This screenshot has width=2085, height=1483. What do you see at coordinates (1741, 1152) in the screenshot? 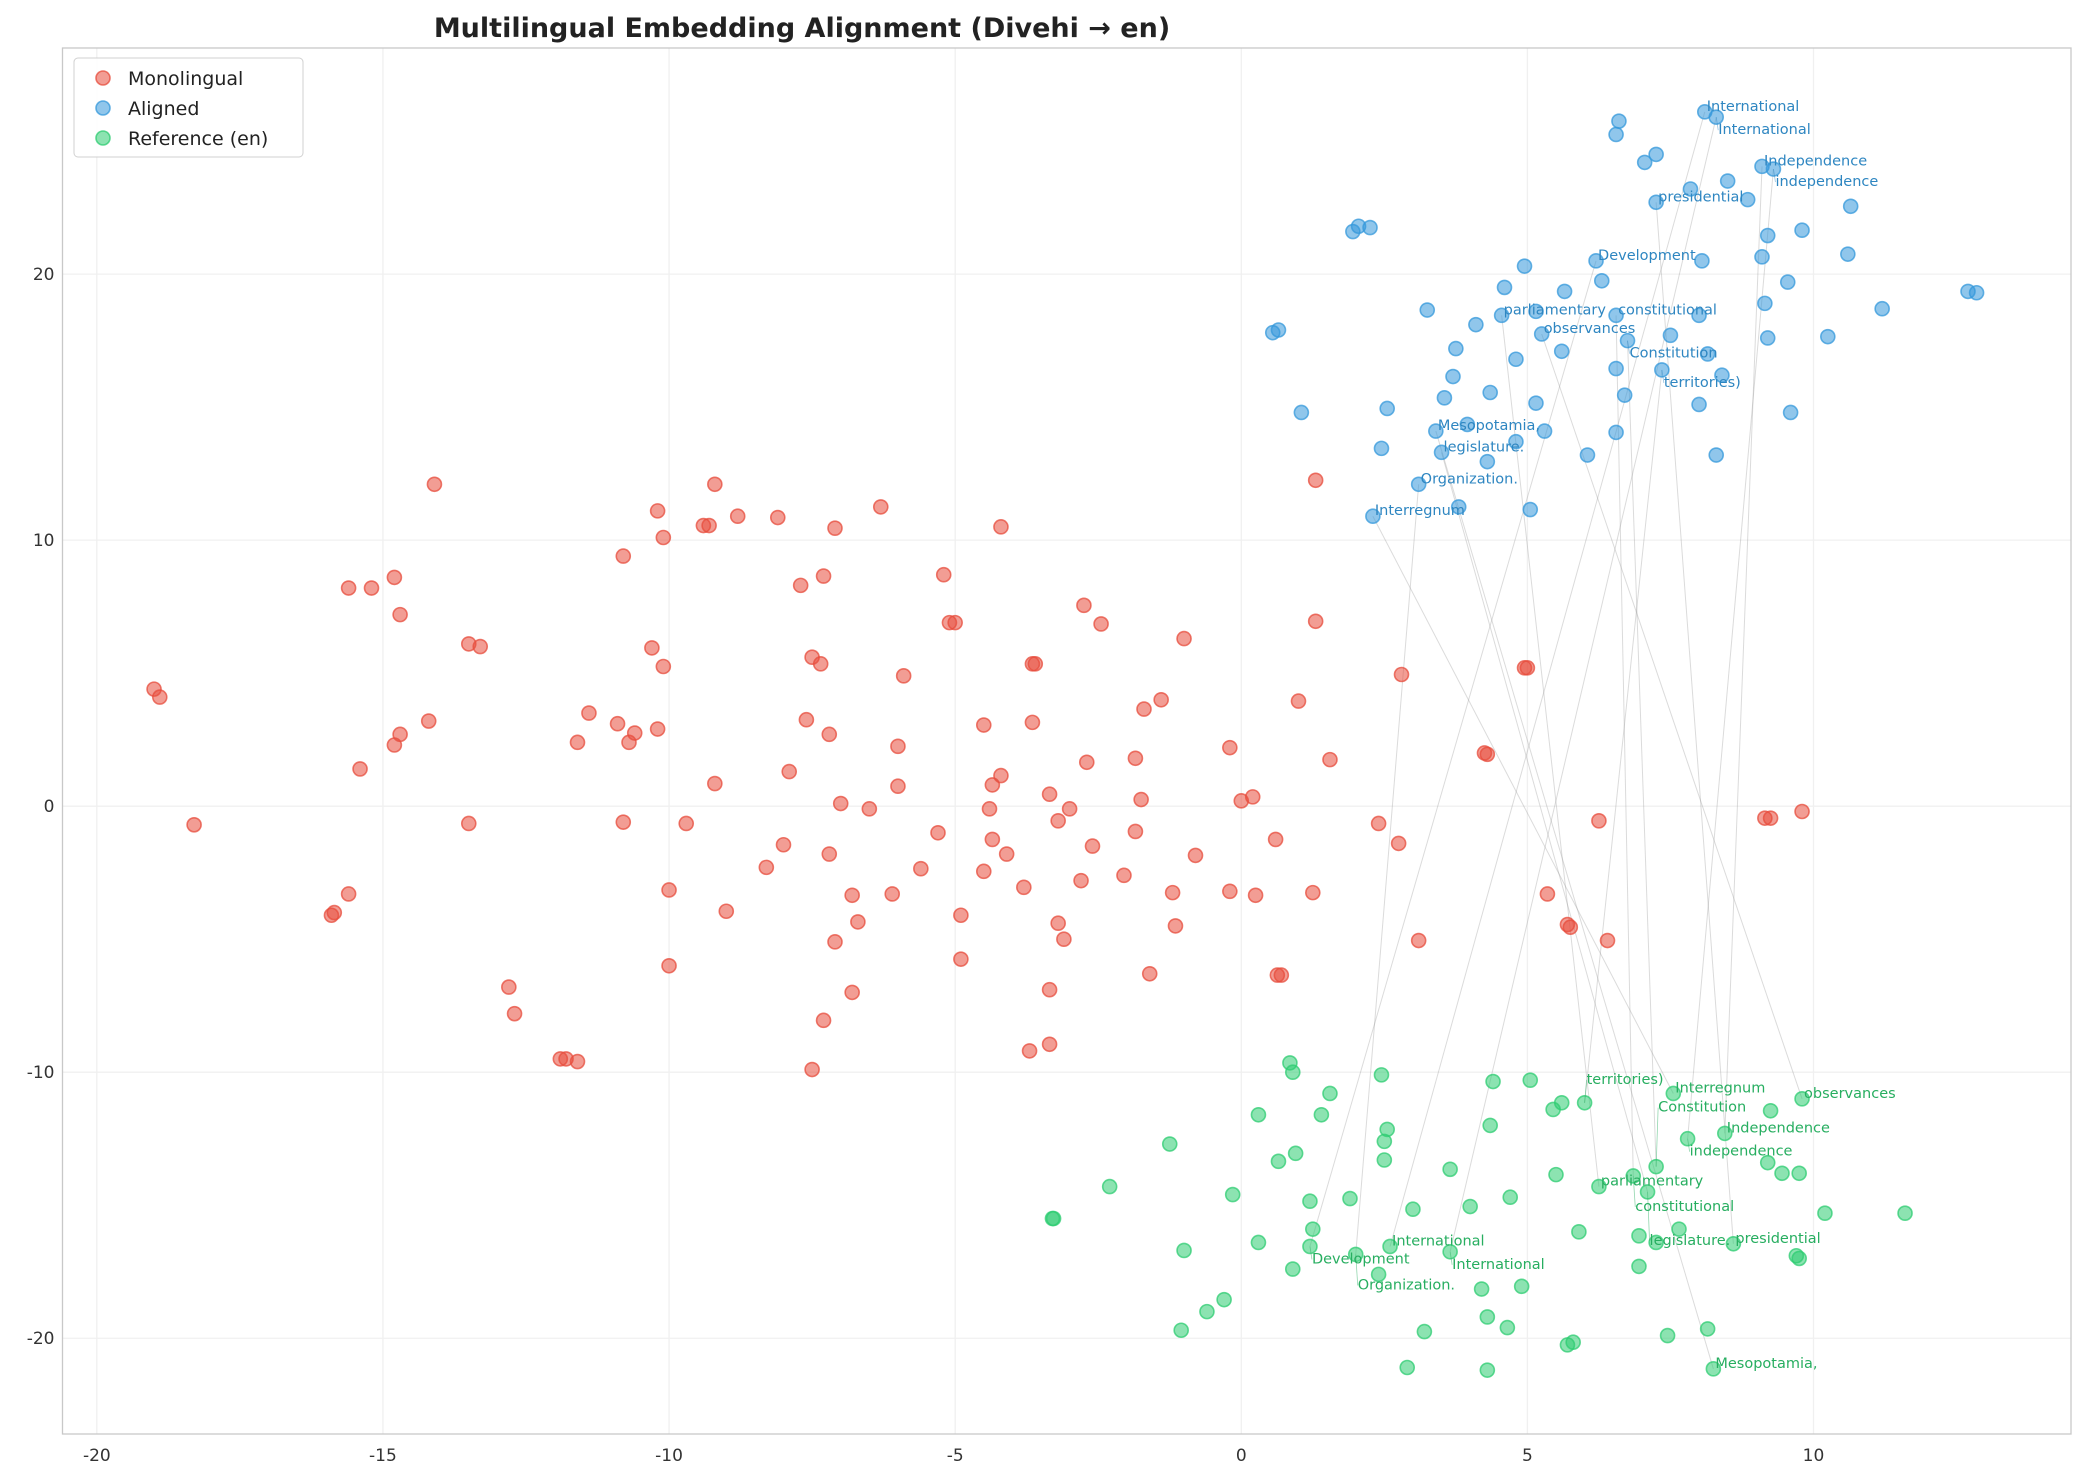
I see `reference-word-label: independence` at bounding box center [1741, 1152].